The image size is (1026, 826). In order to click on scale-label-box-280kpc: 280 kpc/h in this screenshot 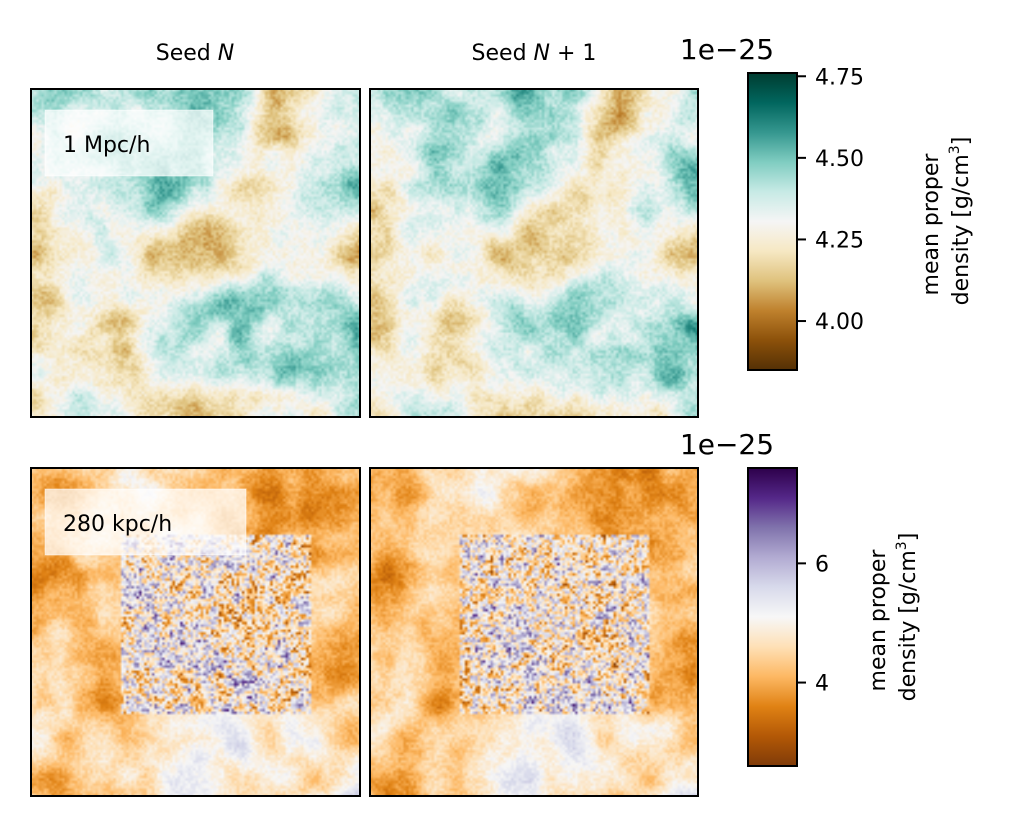, I will do `click(145, 522)`.